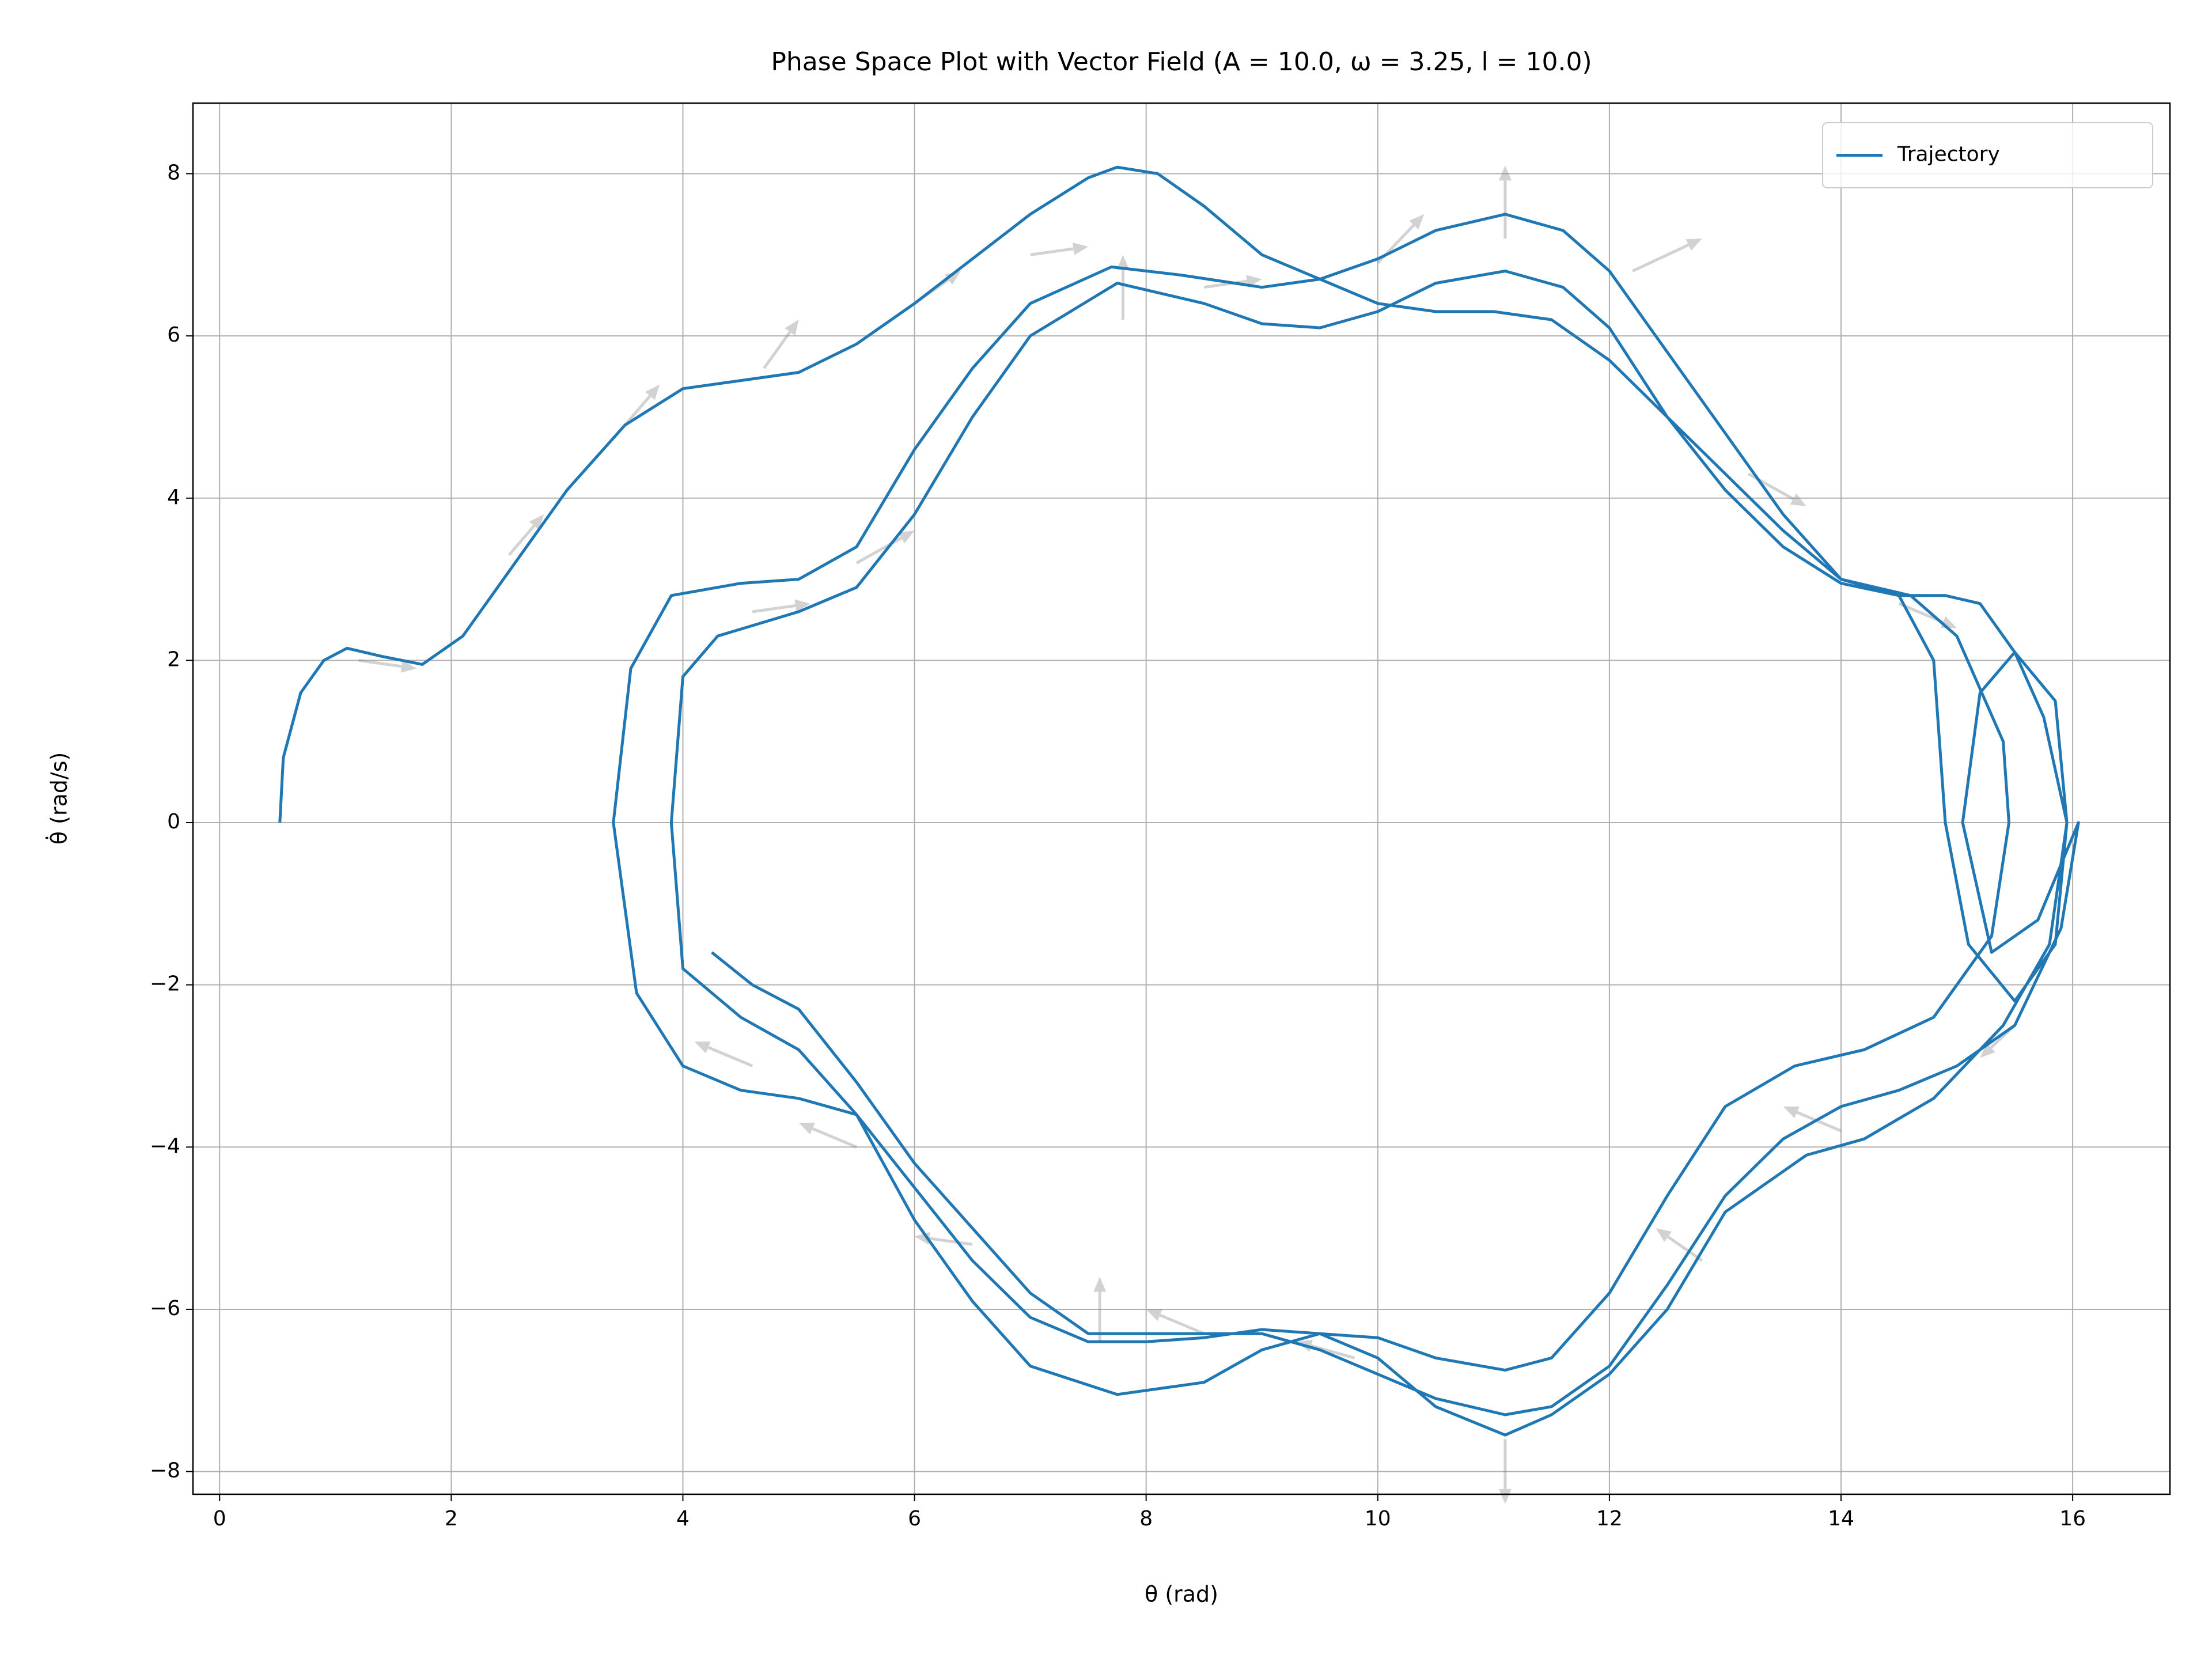  Describe the element at coordinates (1841, 1519) in the screenshot. I see `x-tick-label: 14` at that location.